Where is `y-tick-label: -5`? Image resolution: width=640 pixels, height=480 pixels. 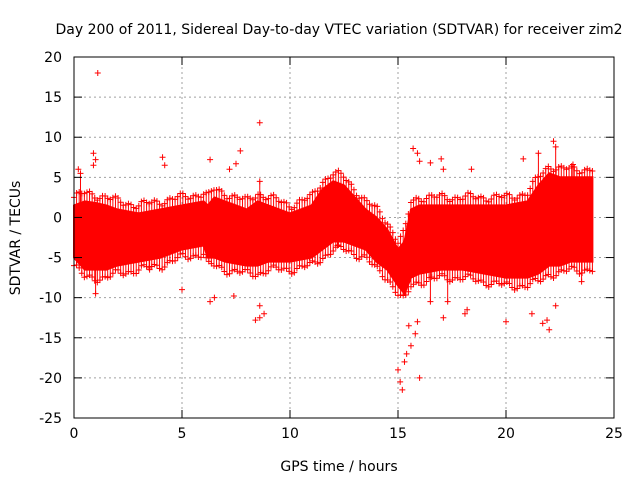
y-tick-label: -5 is located at coordinates (55, 259).